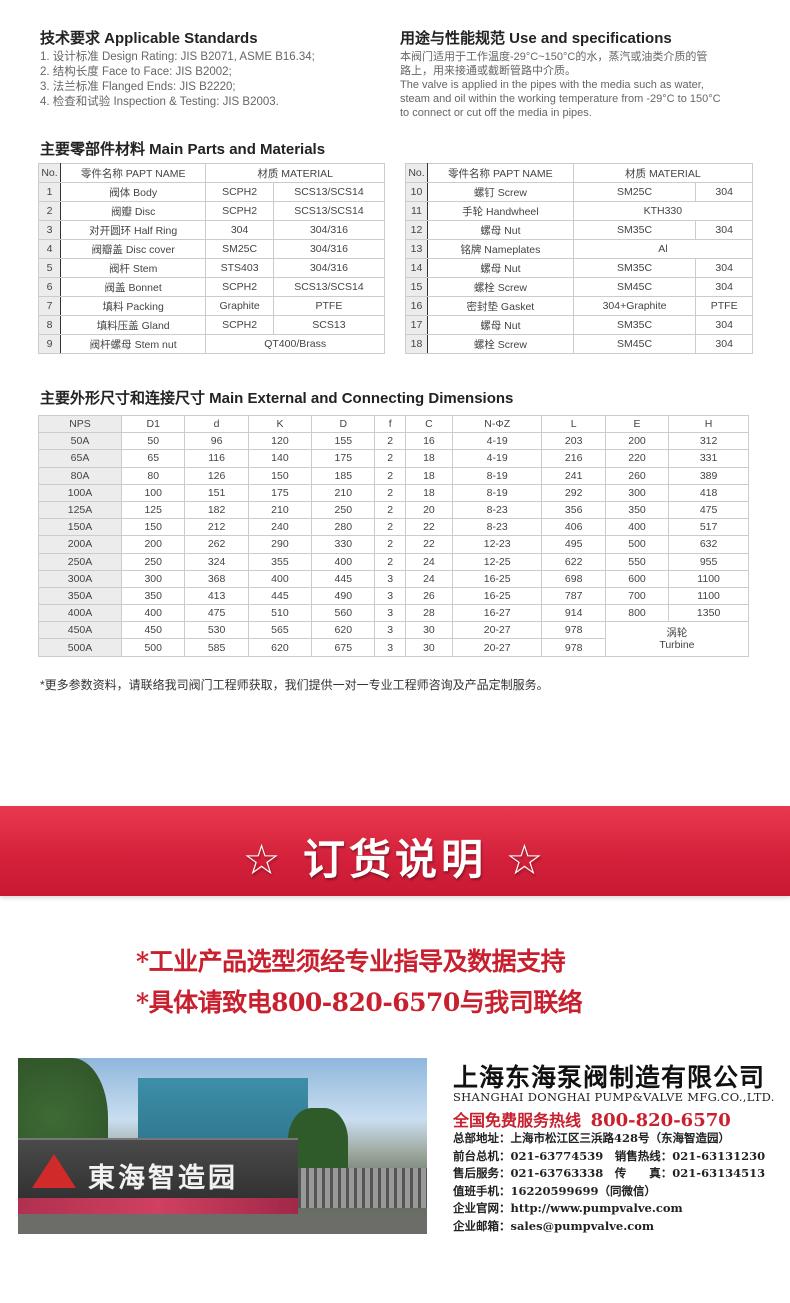  Describe the element at coordinates (708, 613) in the screenshot. I see `table-cell: 1350` at that location.